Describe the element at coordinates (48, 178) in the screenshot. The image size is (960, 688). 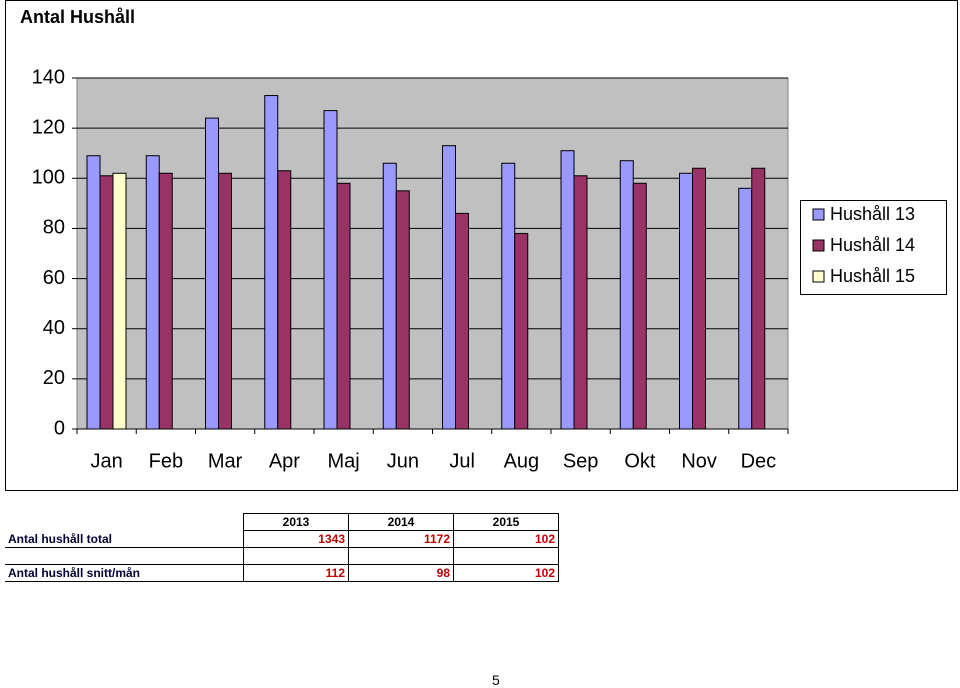
I see `y-tick-label: 100` at that location.